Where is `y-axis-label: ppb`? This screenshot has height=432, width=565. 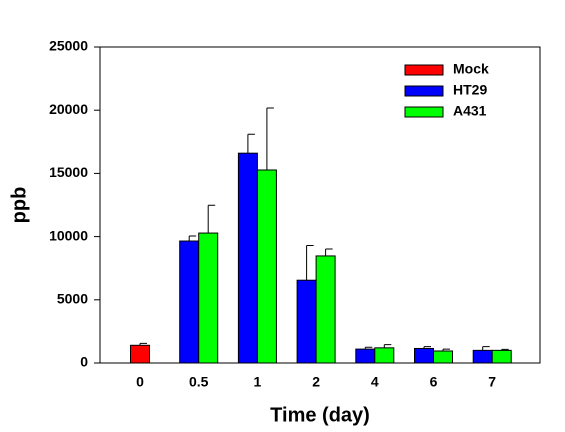 y-axis-label: ppb is located at coordinates (19, 205).